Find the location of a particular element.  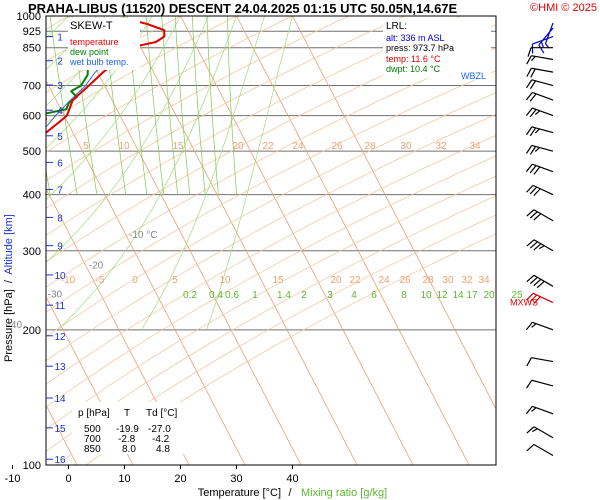

mixing-ratio-label: 0.4 is located at coordinates (216, 295).